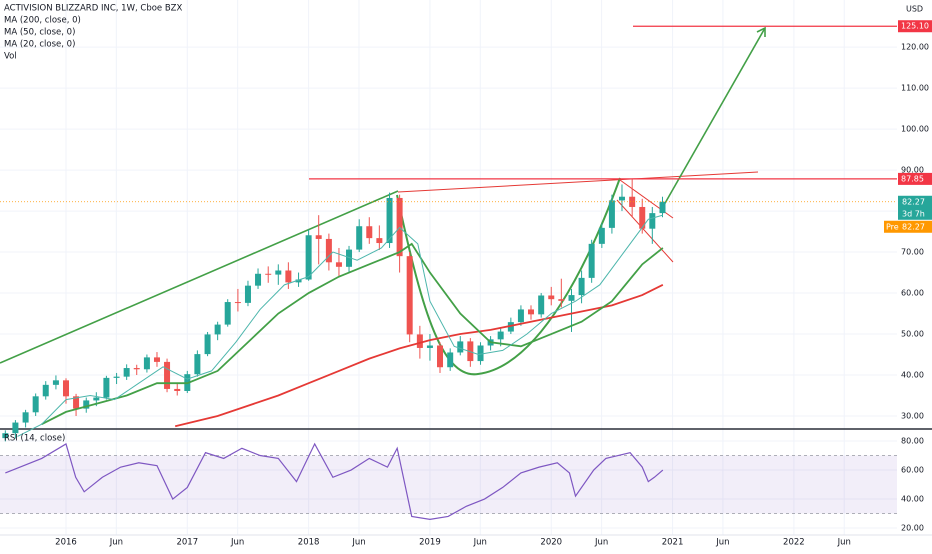 The width and height of the screenshot is (932, 554). Describe the element at coordinates (912, 178) in the screenshot. I see `price-tag-label: 87.85` at that location.